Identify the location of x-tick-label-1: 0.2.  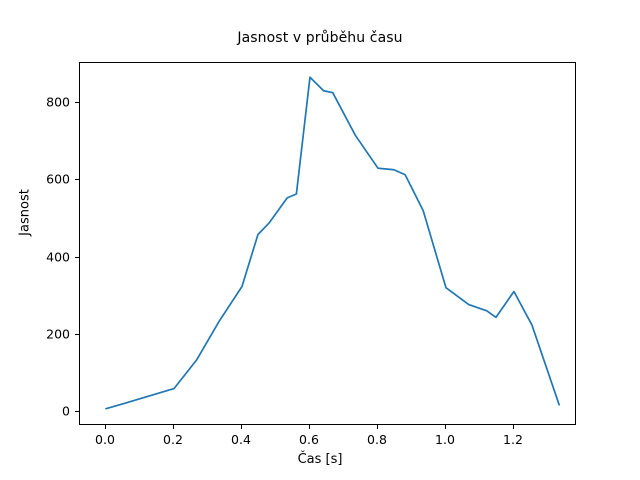
(173, 439).